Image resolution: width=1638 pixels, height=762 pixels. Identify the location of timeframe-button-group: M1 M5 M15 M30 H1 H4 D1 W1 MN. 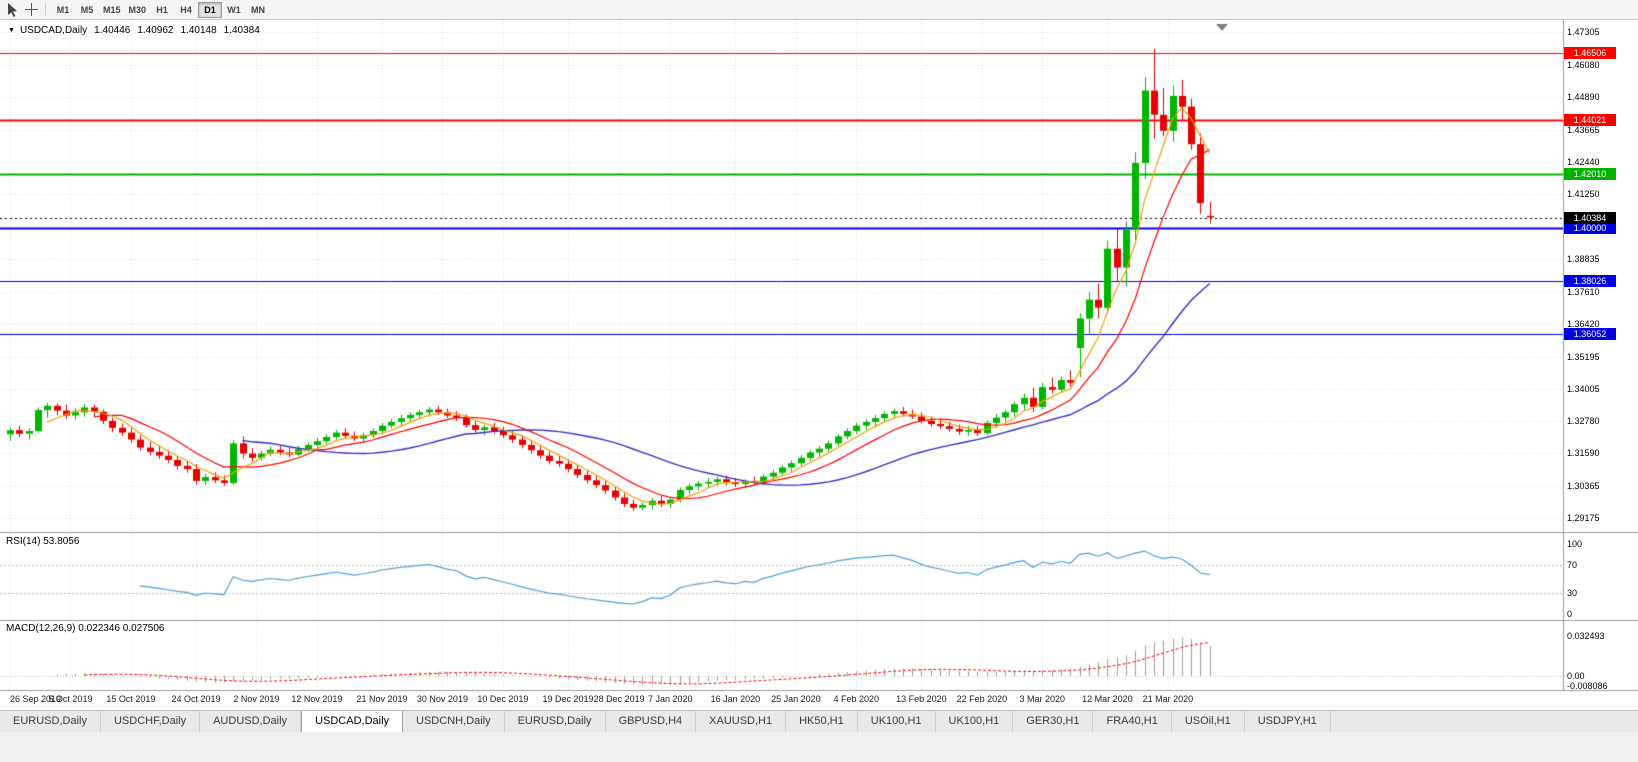
(160, 9).